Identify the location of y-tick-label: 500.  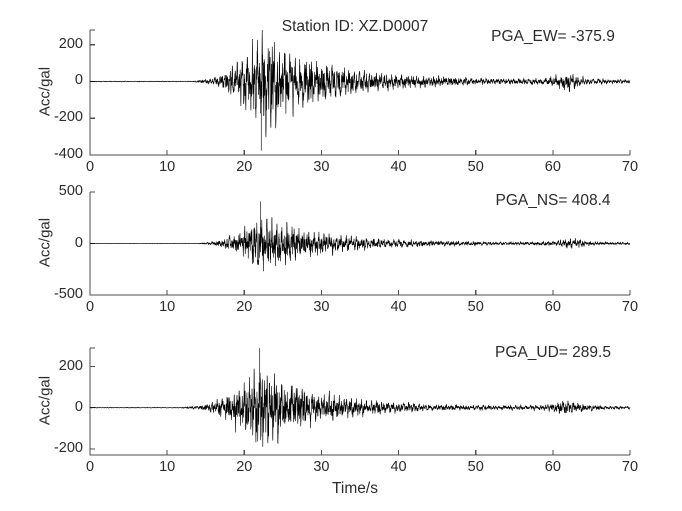
(70, 191).